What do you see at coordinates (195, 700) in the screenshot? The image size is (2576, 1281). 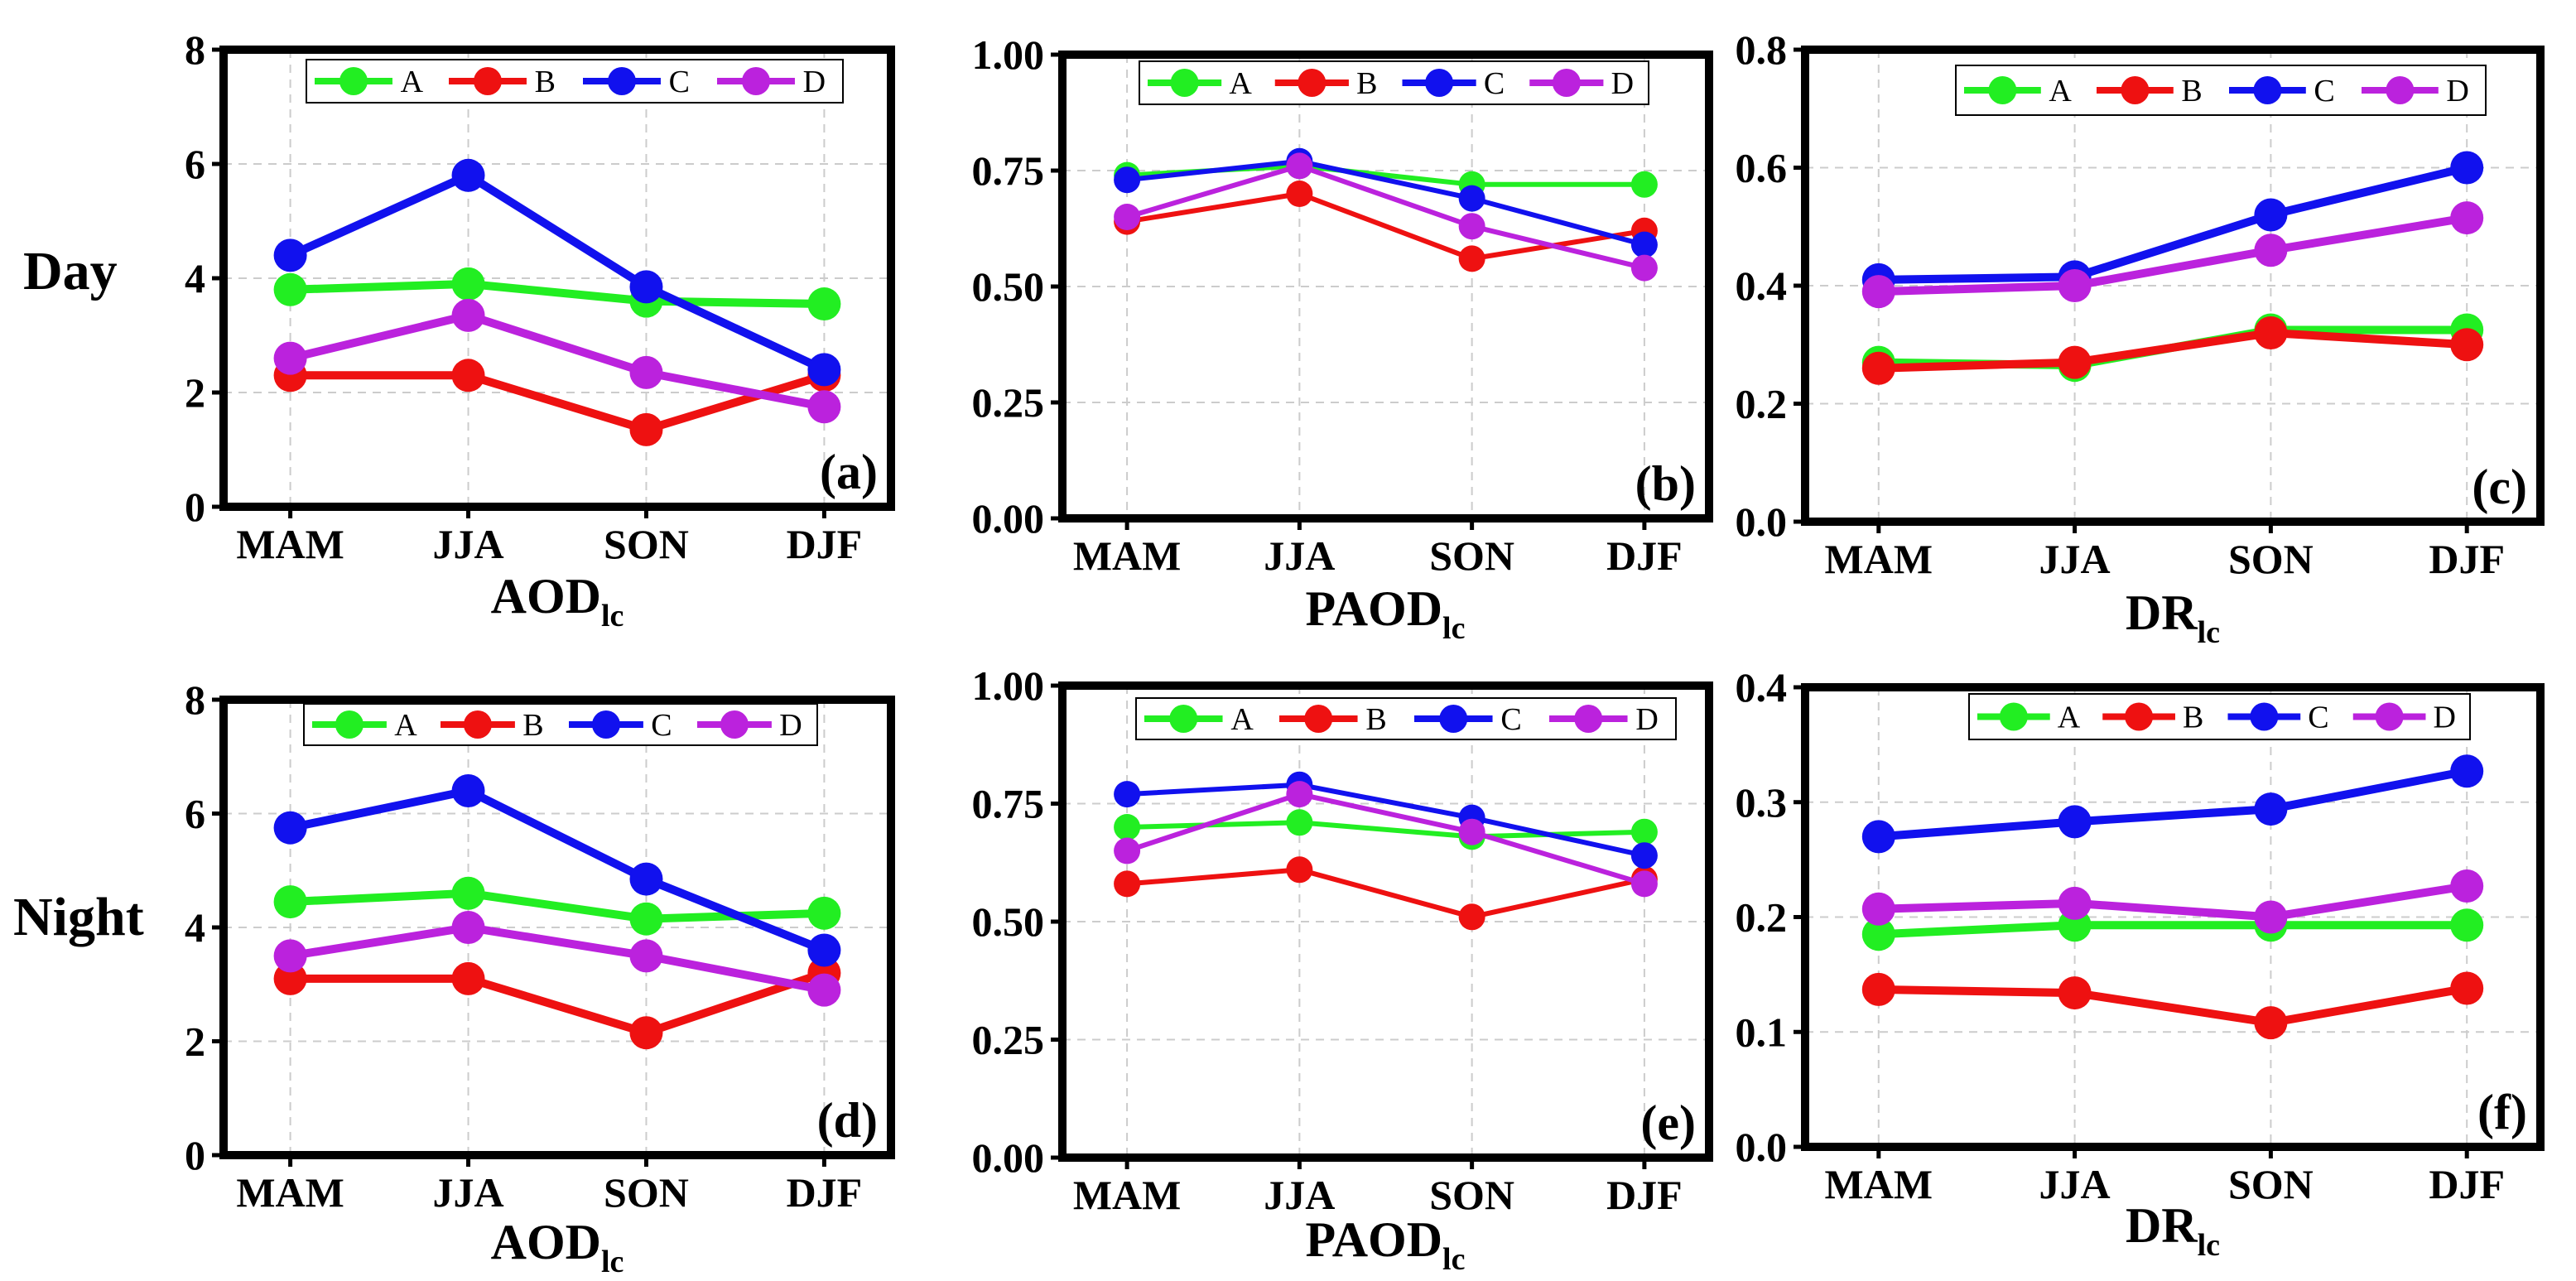 I see `y-tick-label: 8` at bounding box center [195, 700].